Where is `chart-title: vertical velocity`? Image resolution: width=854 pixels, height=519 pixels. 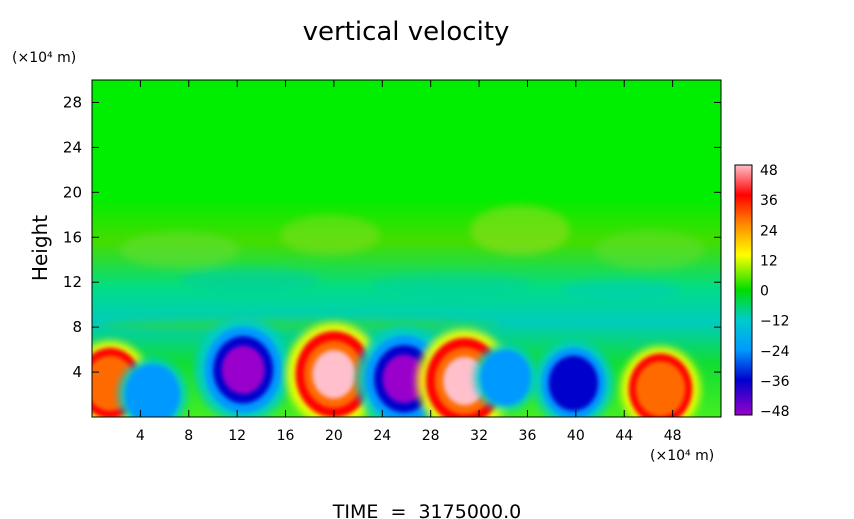 chart-title: vertical velocity is located at coordinates (406, 32).